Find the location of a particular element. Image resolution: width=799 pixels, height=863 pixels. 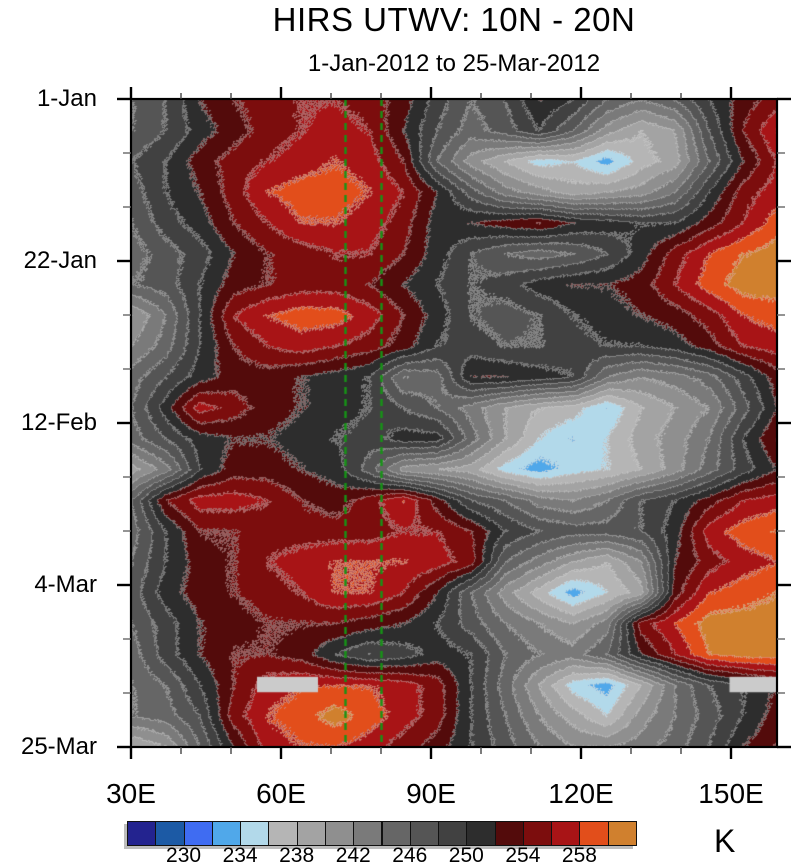

y-tick-label: 22-Jan is located at coordinates (60, 260).